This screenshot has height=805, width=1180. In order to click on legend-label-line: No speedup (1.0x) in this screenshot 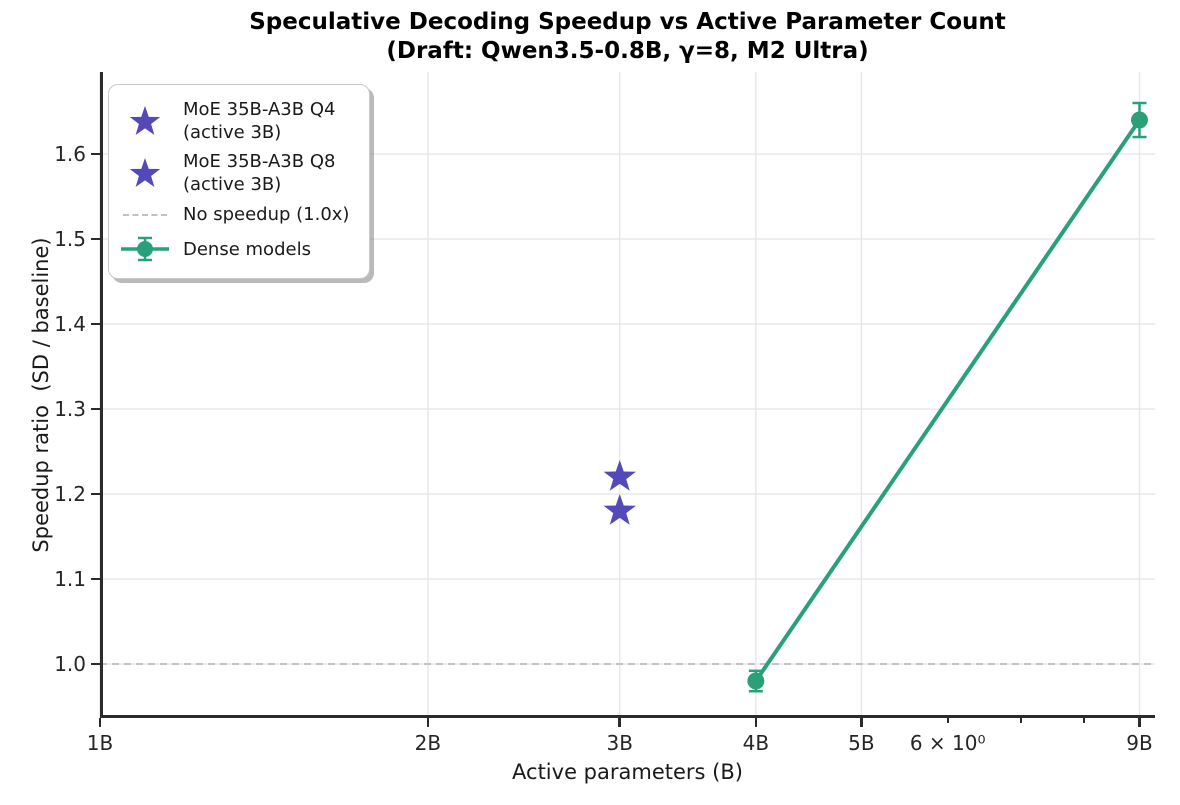, I will do `click(266, 214)`.